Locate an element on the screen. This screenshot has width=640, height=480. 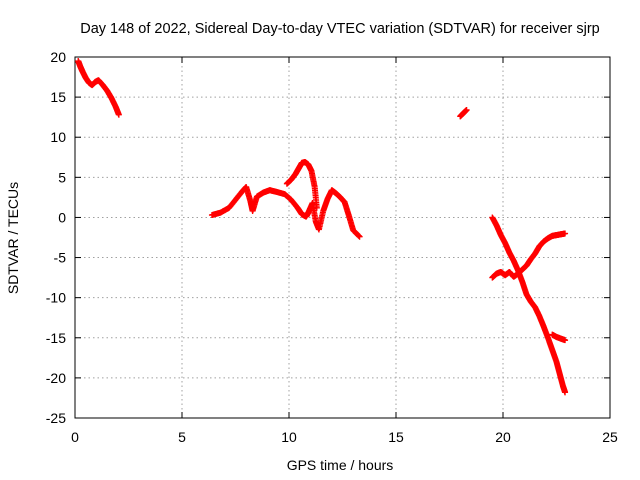
y-tick-label: -5 is located at coordinates (60, 258).